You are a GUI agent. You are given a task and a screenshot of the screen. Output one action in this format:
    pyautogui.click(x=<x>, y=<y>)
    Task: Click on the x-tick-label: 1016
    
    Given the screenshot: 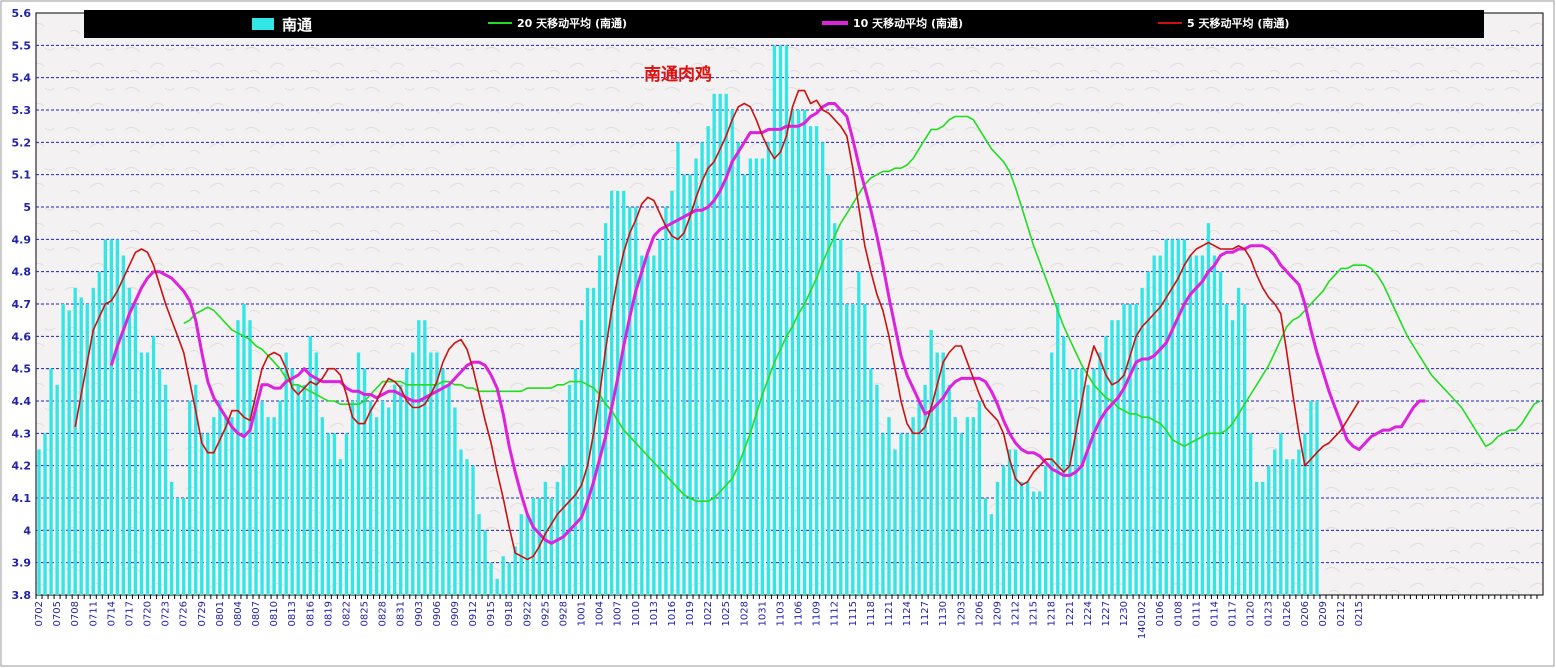 What is the action you would take?
    pyautogui.click(x=672, y=613)
    